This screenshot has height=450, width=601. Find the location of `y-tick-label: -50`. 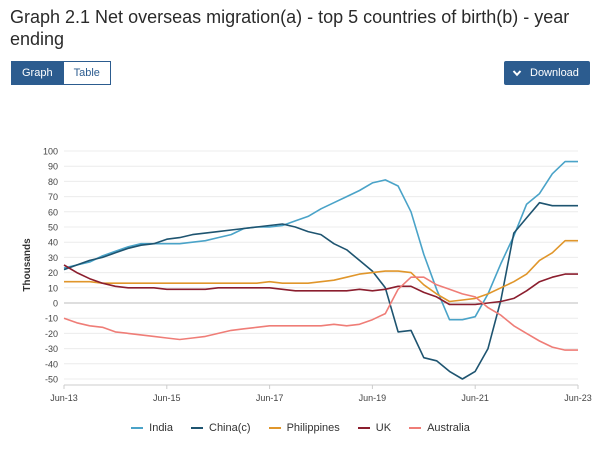

y-tick-label: -50 is located at coordinates (51, 380).